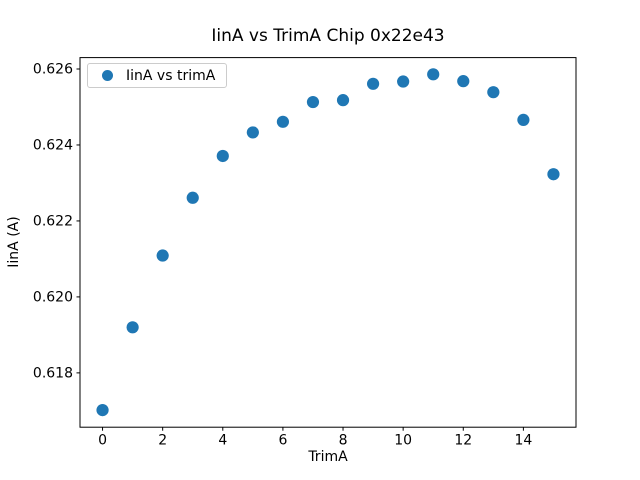 This screenshot has width=640, height=480. Describe the element at coordinates (328, 457) in the screenshot. I see `x-axis-label: TrimA` at that location.